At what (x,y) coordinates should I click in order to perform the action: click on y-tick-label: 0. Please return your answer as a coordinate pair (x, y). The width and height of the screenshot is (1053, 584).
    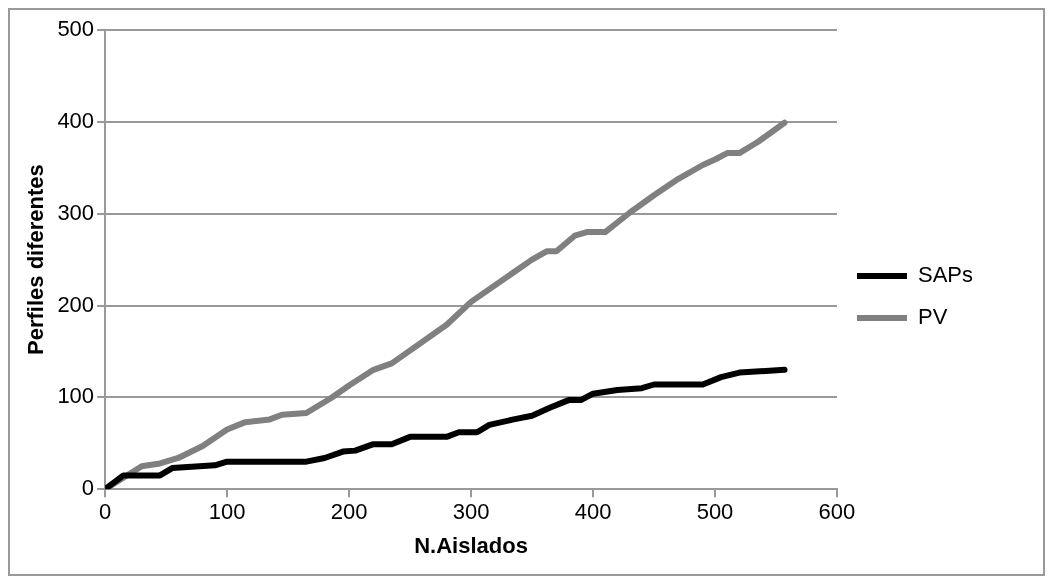
    Looking at the image, I should click on (88, 488).